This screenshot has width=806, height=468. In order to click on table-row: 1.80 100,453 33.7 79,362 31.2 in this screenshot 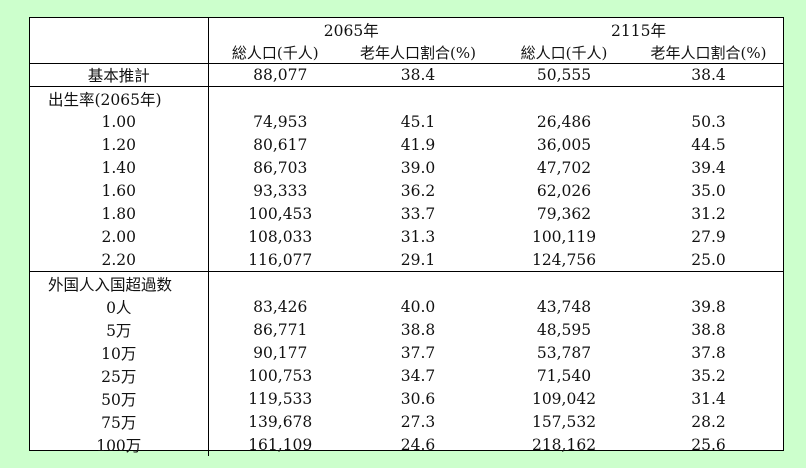, I will do `click(406, 213)`.